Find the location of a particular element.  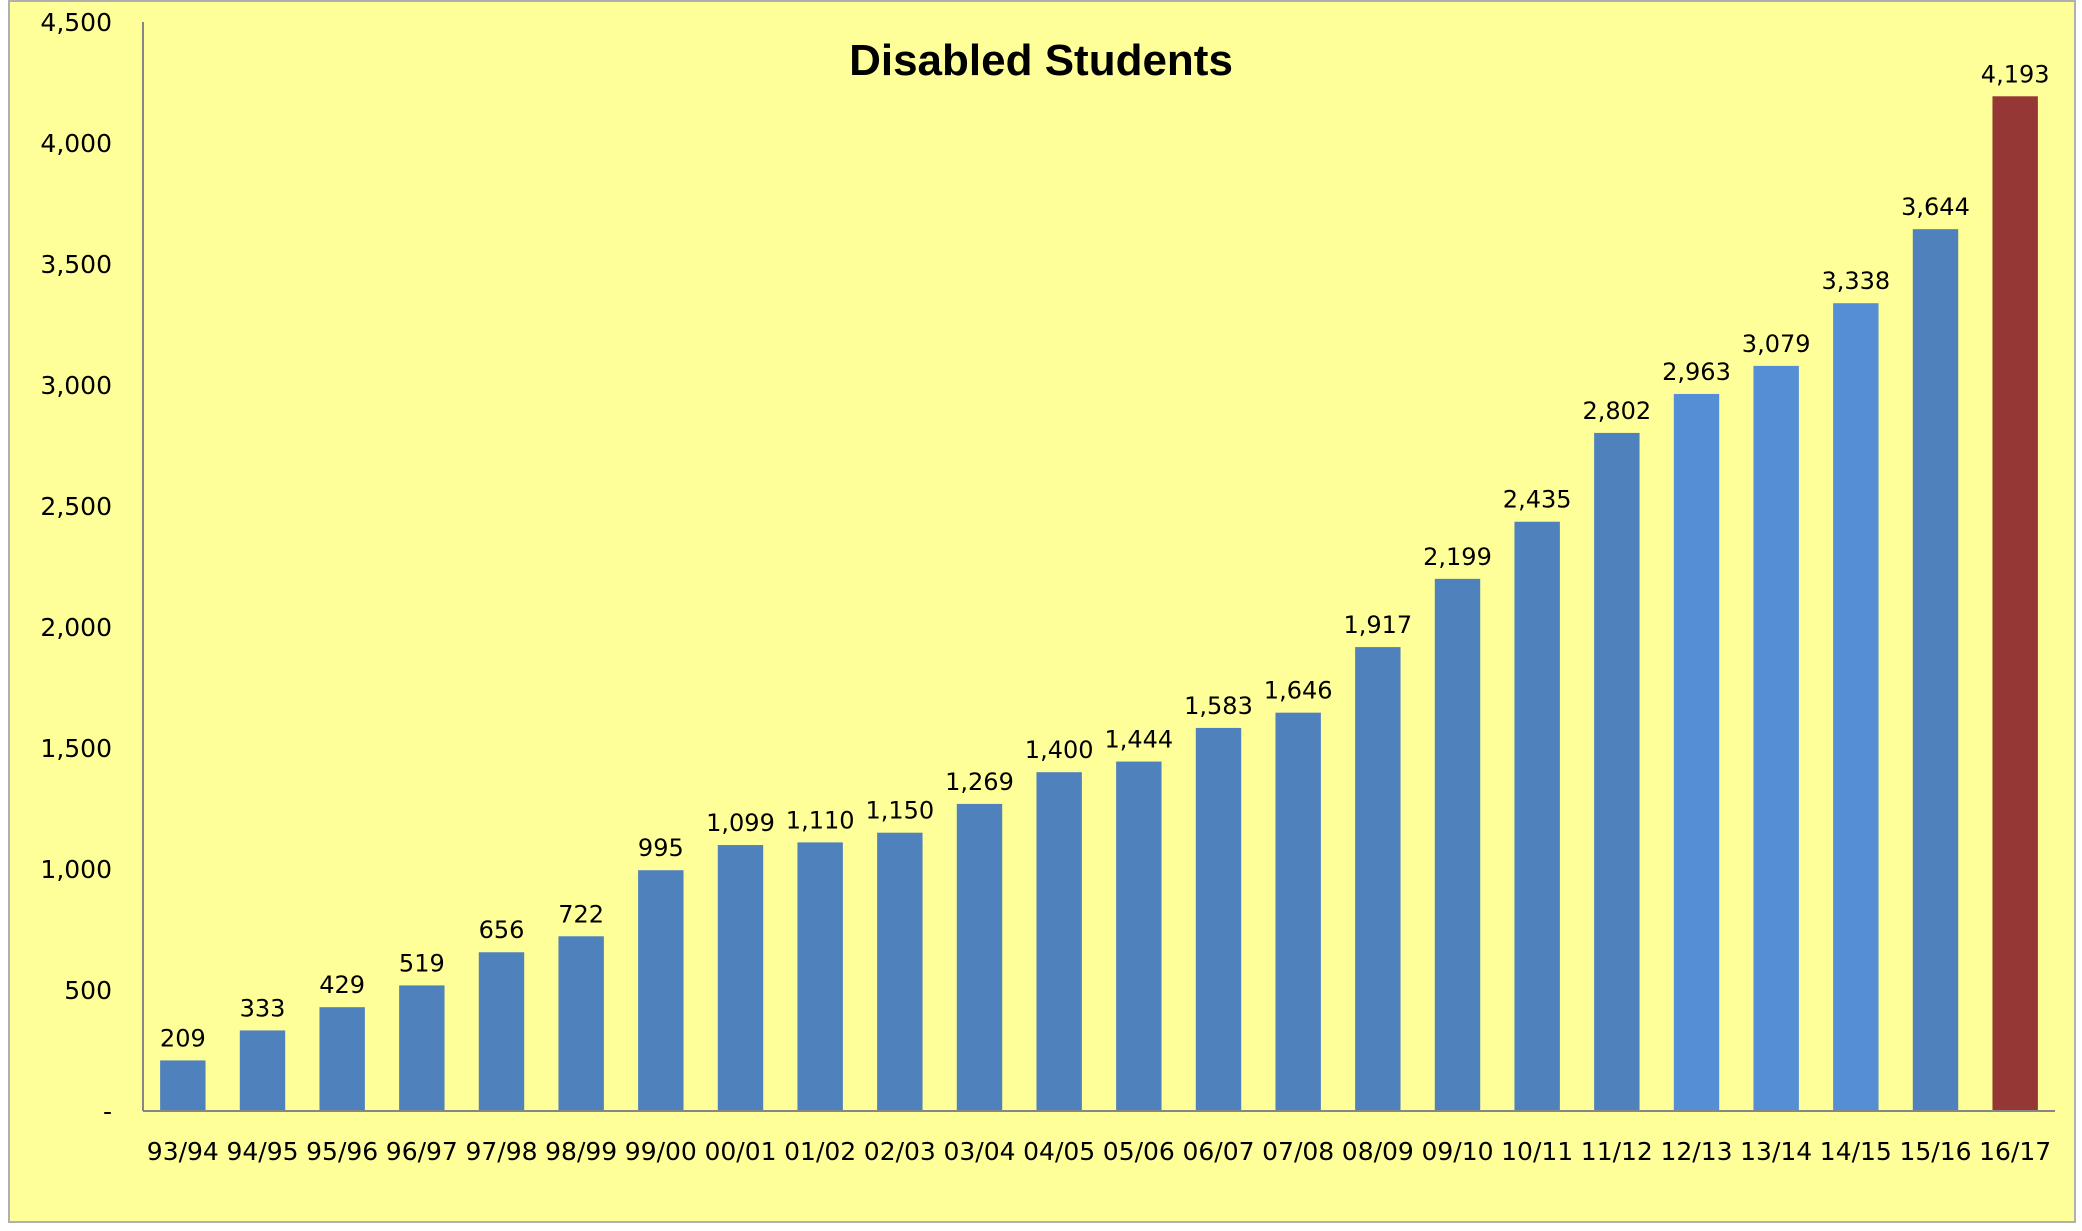

x-tick-label: 05/06 is located at coordinates (1139, 1151).